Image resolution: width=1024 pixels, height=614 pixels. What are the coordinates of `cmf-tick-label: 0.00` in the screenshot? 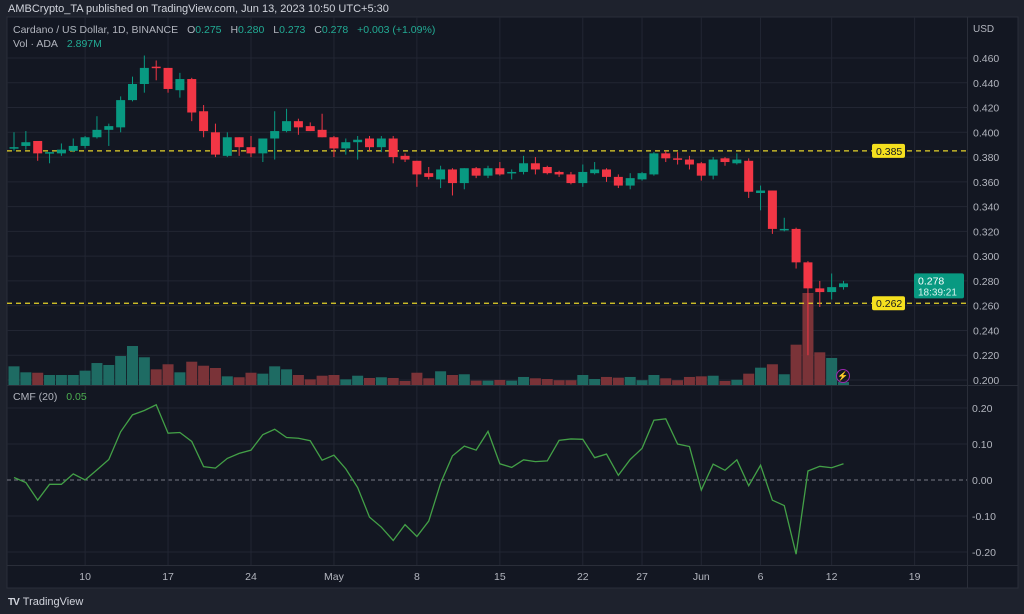 It's located at (982, 481).